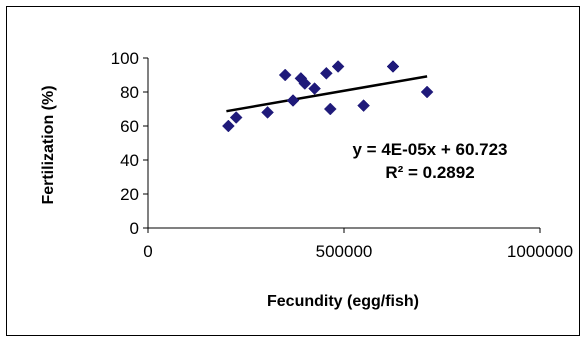  Describe the element at coordinates (129, 143) in the screenshot. I see `y-ticks: 0 20 40 60 80 100` at that location.